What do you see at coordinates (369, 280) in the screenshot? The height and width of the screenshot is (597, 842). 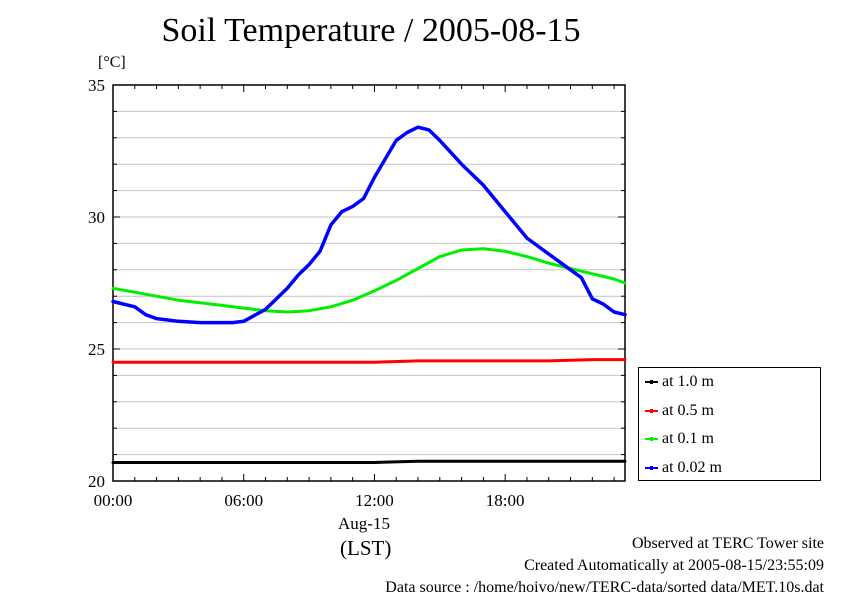 I see `series-line-at-0-1-m` at bounding box center [369, 280].